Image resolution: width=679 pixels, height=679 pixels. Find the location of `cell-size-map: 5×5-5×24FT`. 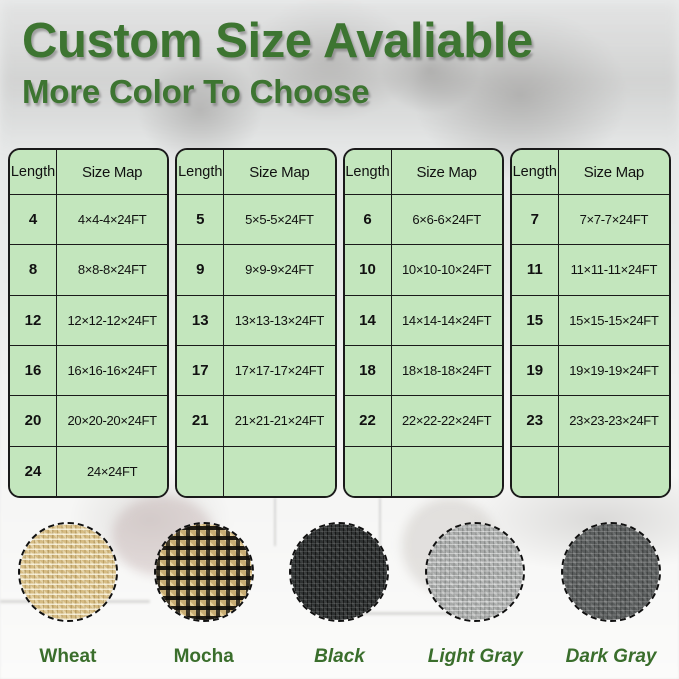

cell-size-map: 5×5-5×24FT is located at coordinates (279, 220).